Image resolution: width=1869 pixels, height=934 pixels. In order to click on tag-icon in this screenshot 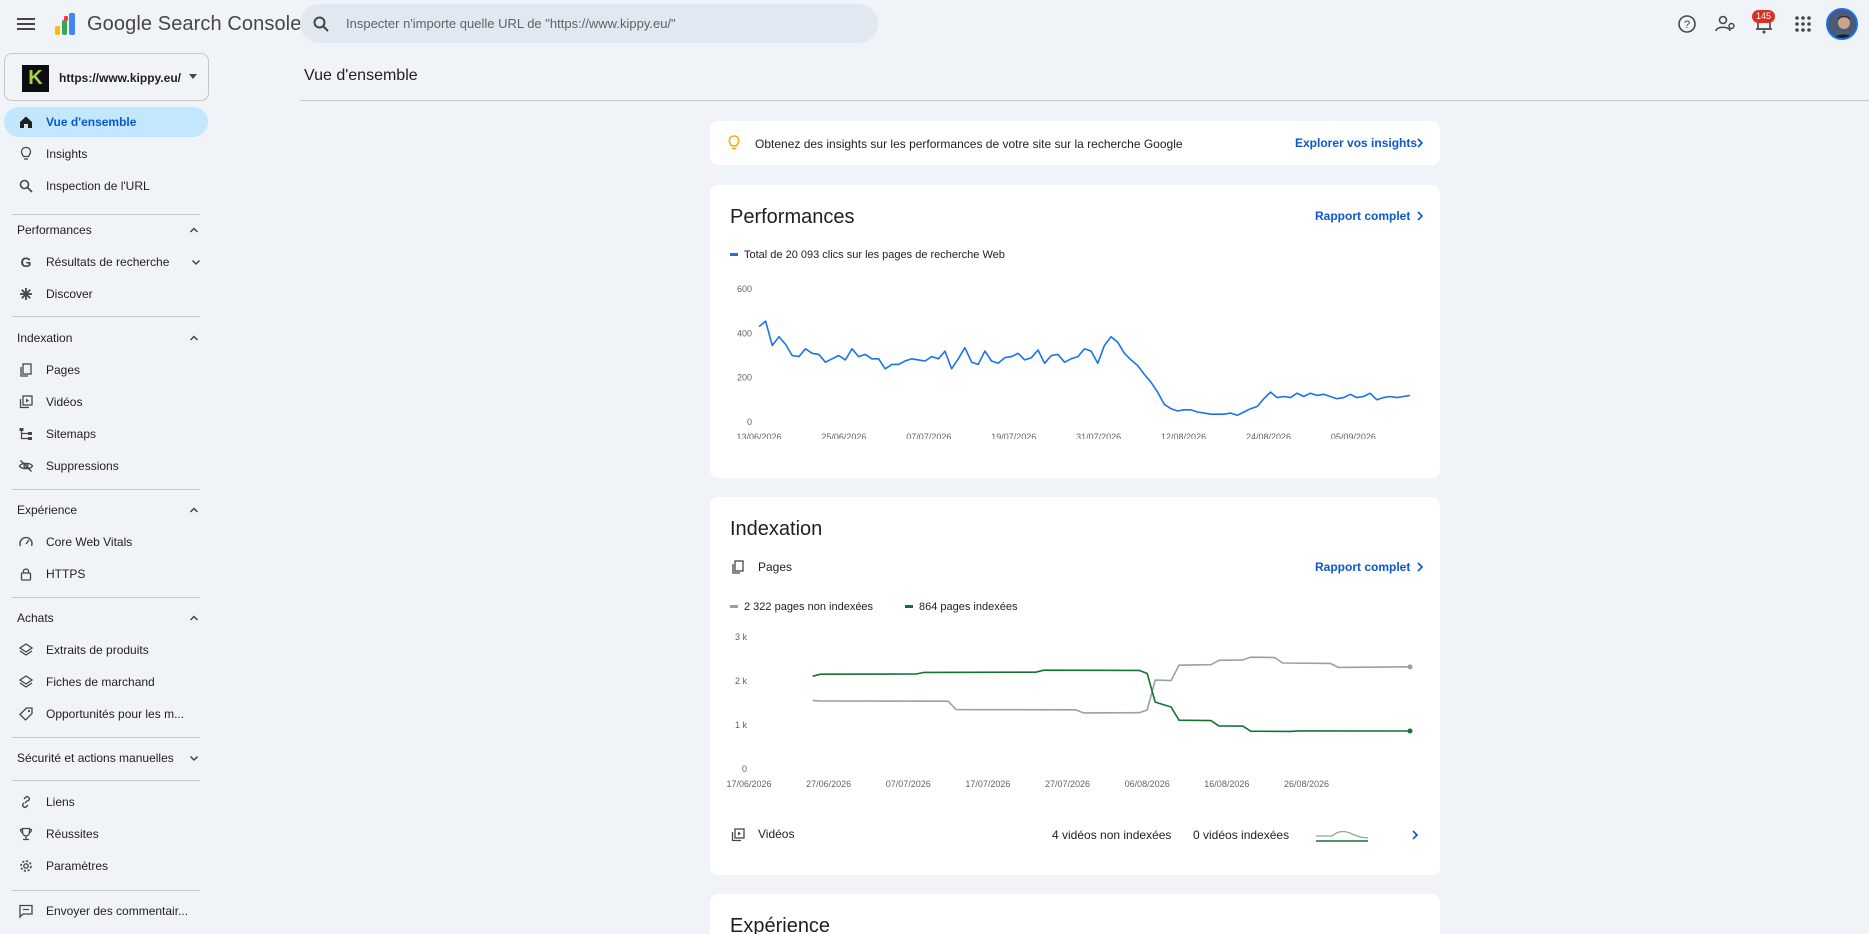, I will do `click(26, 714)`.